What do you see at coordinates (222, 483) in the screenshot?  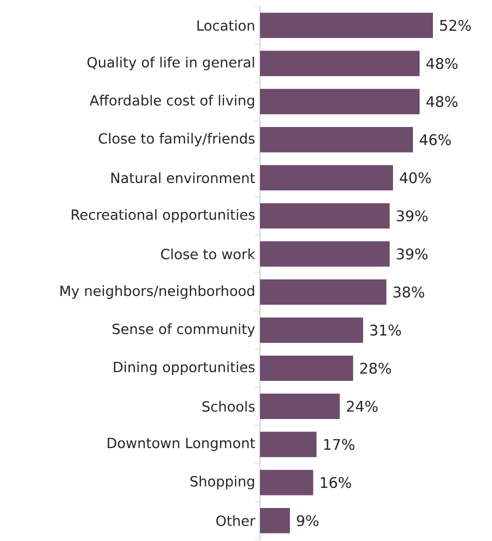 I see `y-tick-label: Shopping` at bounding box center [222, 483].